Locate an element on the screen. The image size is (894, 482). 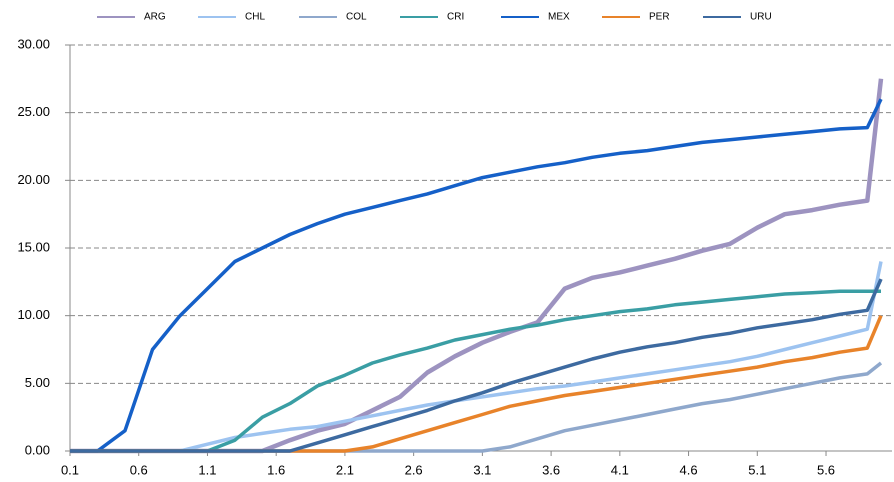
legend-label: COL is located at coordinates (356, 17).